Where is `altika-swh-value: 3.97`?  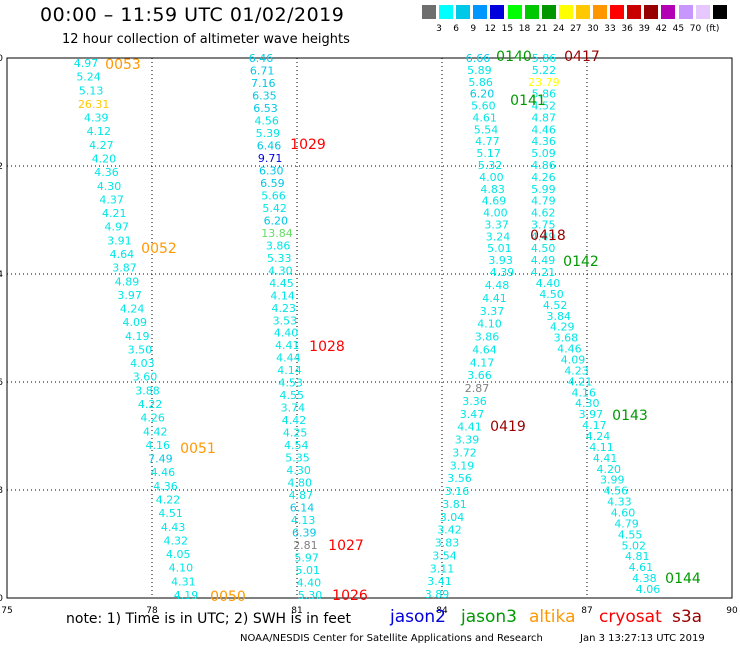 altika-swh-value: 3.97 is located at coordinates (129, 295).